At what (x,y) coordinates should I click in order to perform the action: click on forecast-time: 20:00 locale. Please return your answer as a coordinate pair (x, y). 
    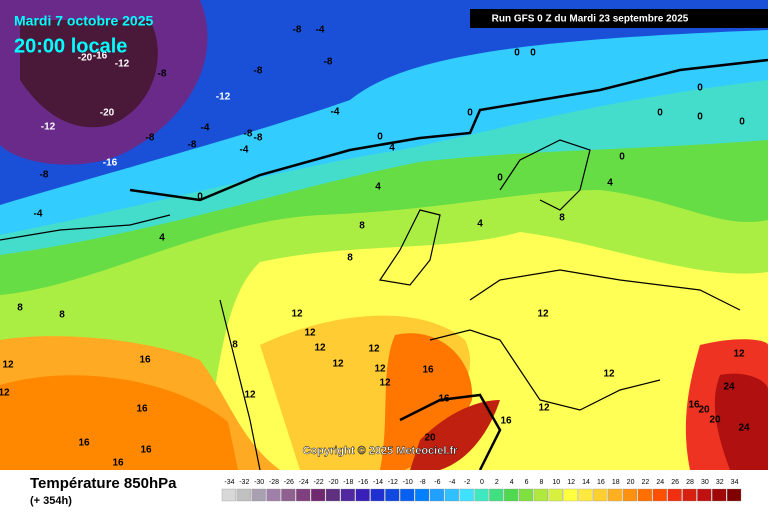
    Looking at the image, I should click on (70, 46).